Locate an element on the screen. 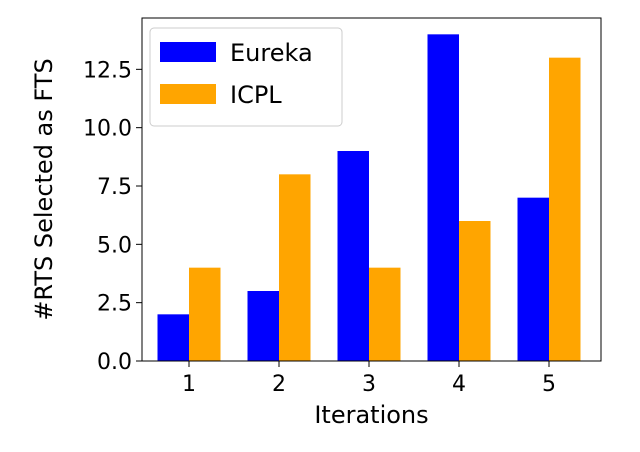 Image resolution: width=640 pixels, height=452 pixels. x-tick-label: 3 is located at coordinates (369, 384).